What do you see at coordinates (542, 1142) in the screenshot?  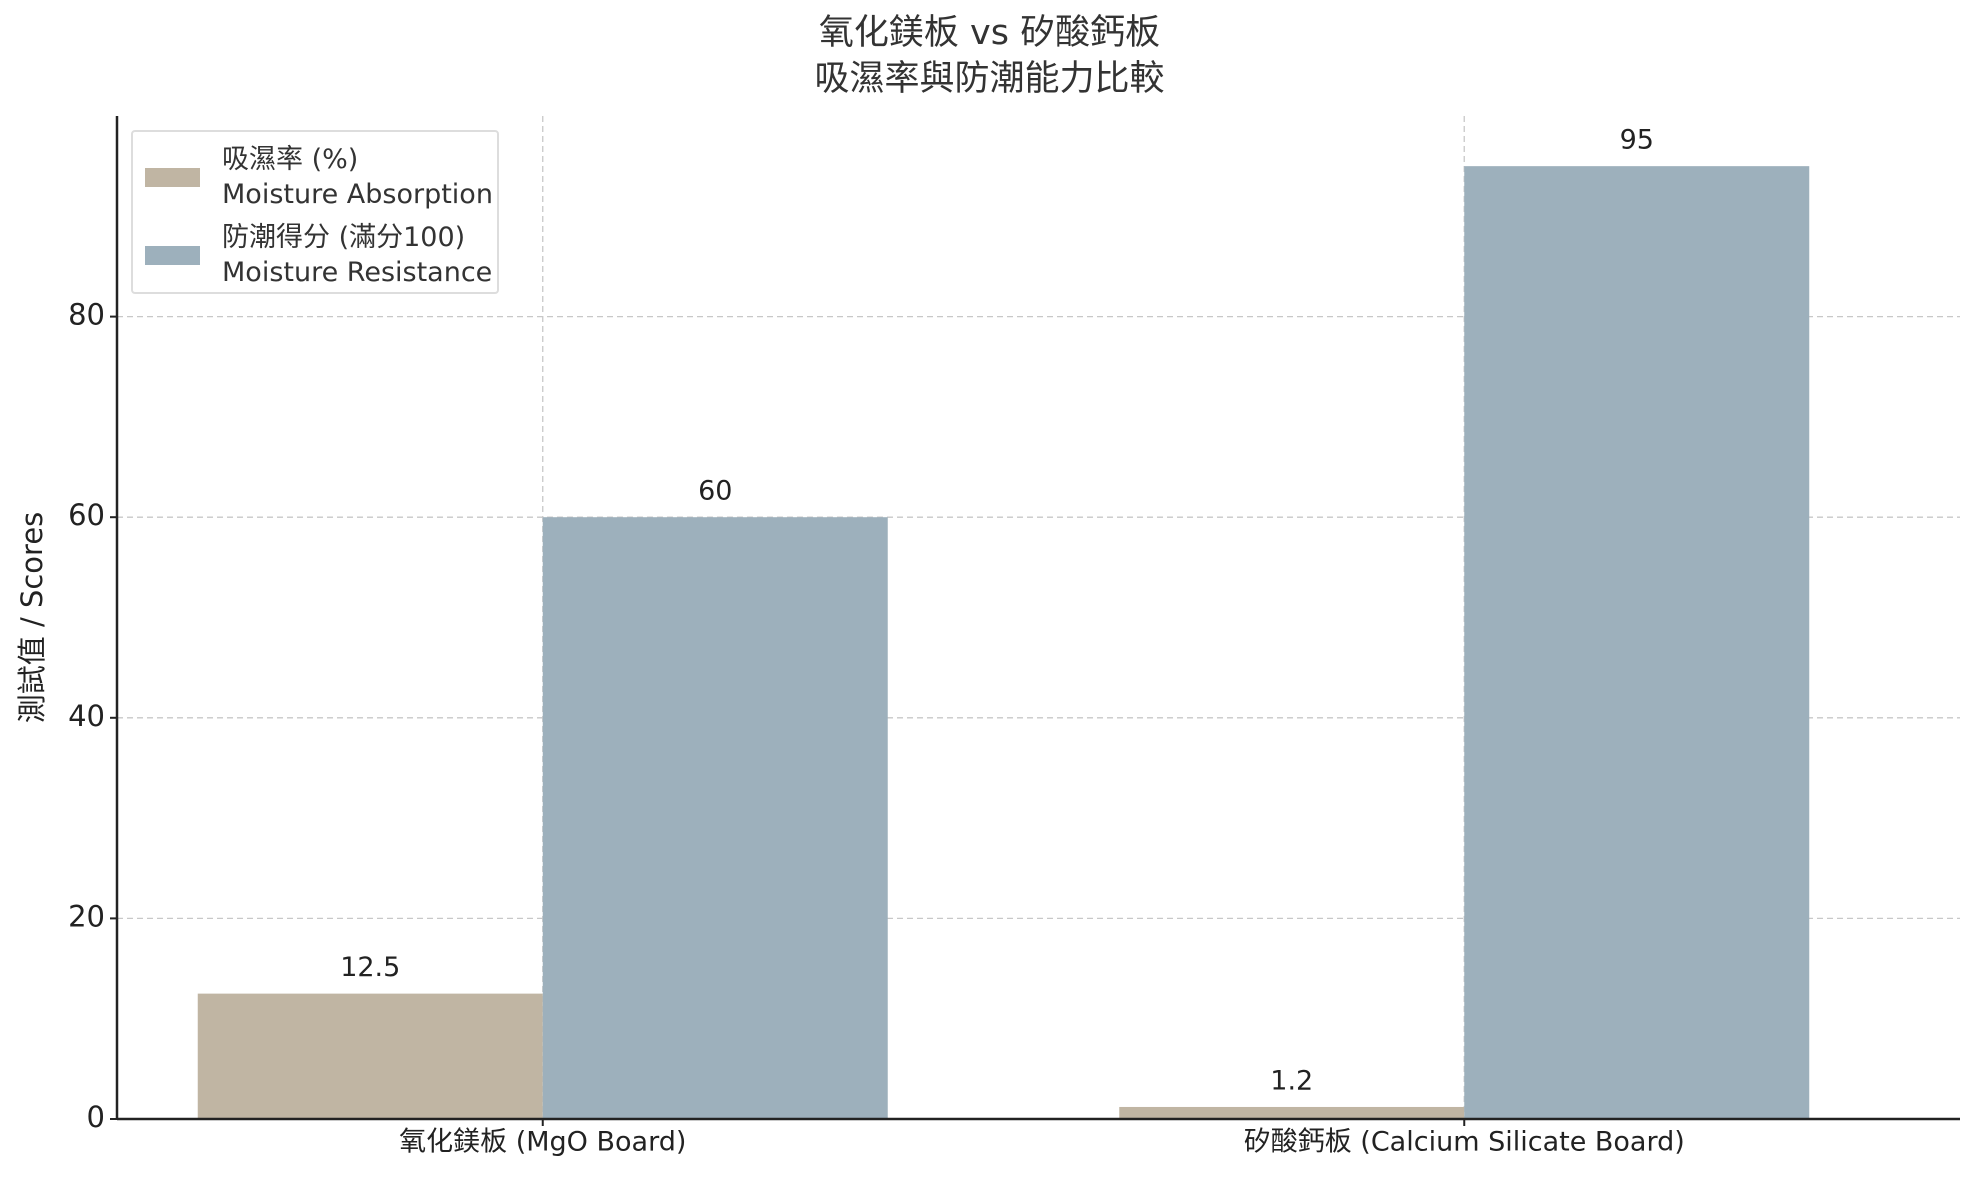 I see `x-tick-label: 氧化鎂板 (MgO Board)` at bounding box center [542, 1142].